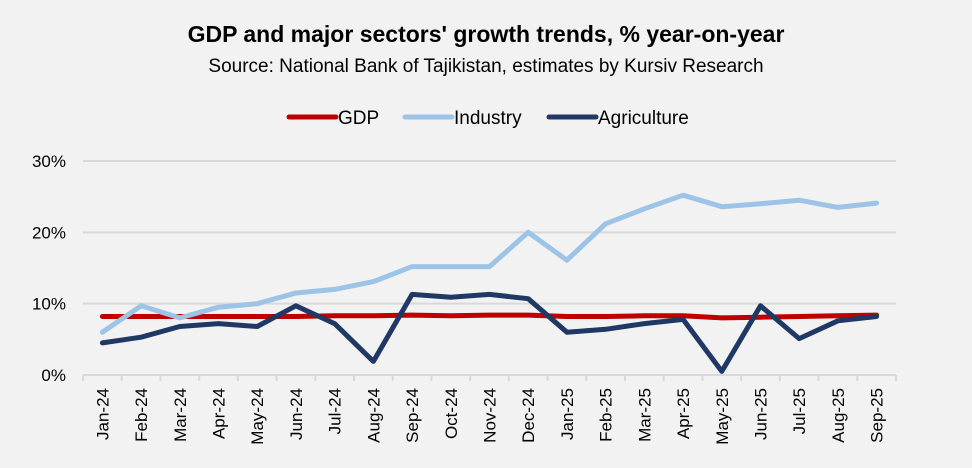  What do you see at coordinates (567, 414) in the screenshot?
I see `x-tick-label: Jan-25` at bounding box center [567, 414].